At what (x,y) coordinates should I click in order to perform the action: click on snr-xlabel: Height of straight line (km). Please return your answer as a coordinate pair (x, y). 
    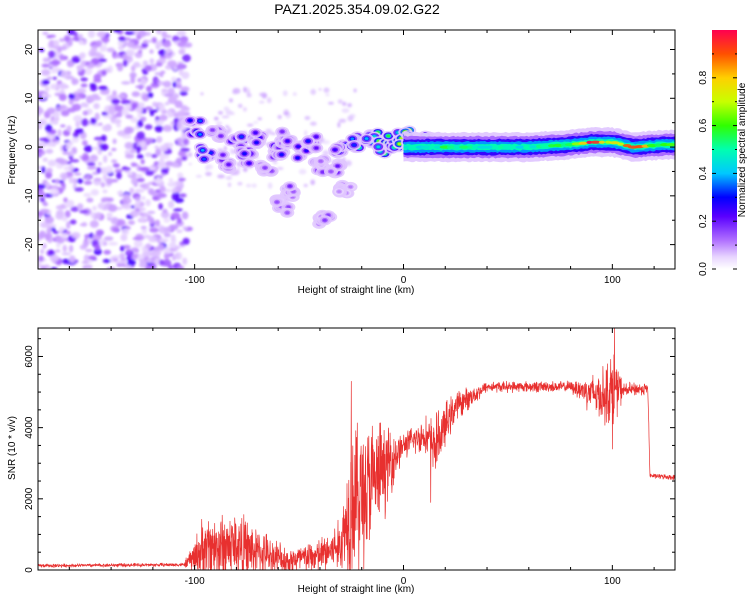
    Looking at the image, I should click on (356, 589).